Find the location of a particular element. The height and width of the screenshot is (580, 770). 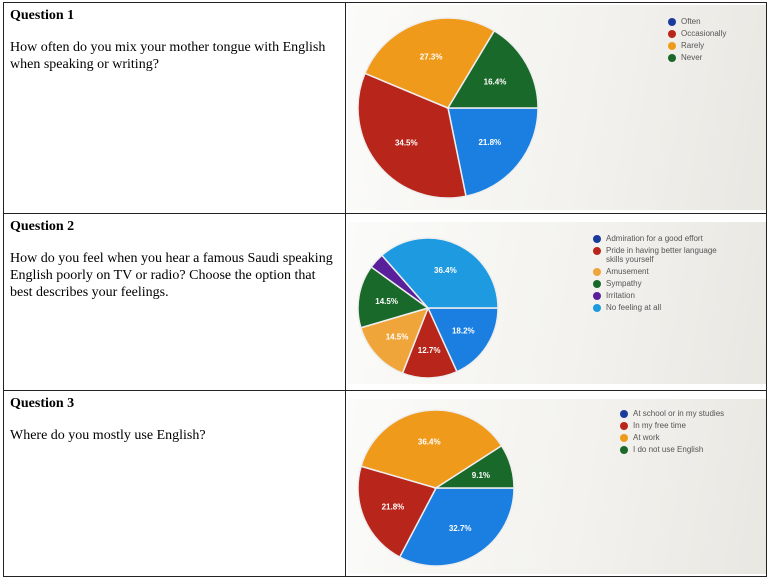

legend-item: Admiration for a good effort is located at coordinates (663, 238).